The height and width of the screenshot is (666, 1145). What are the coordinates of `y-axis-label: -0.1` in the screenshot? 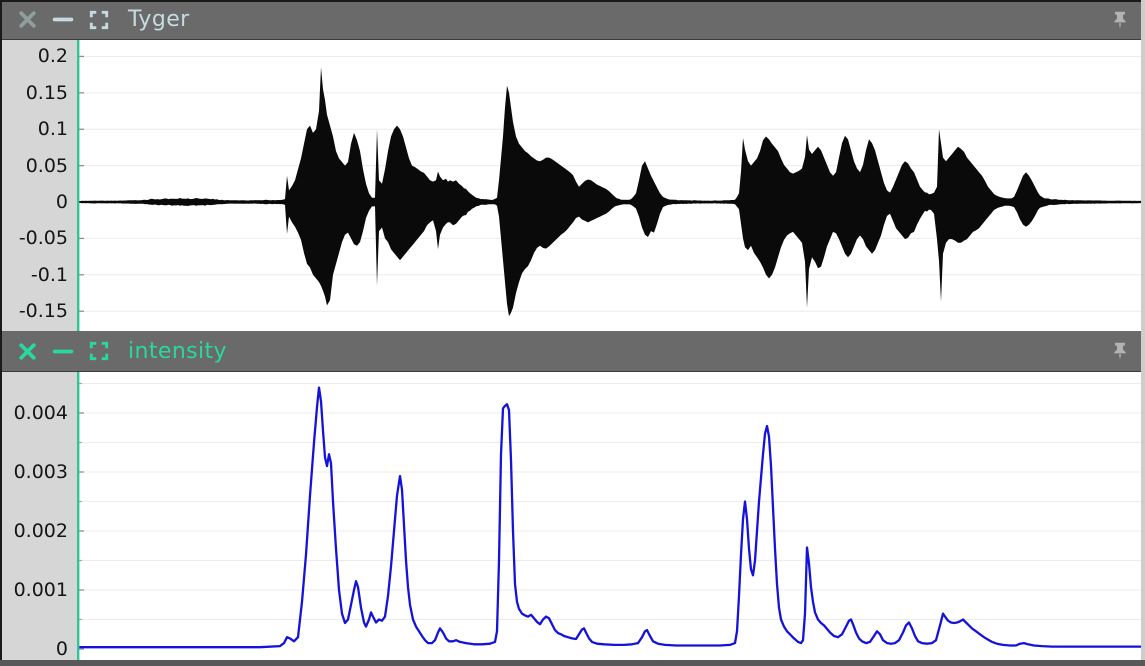 It's located at (49, 274).